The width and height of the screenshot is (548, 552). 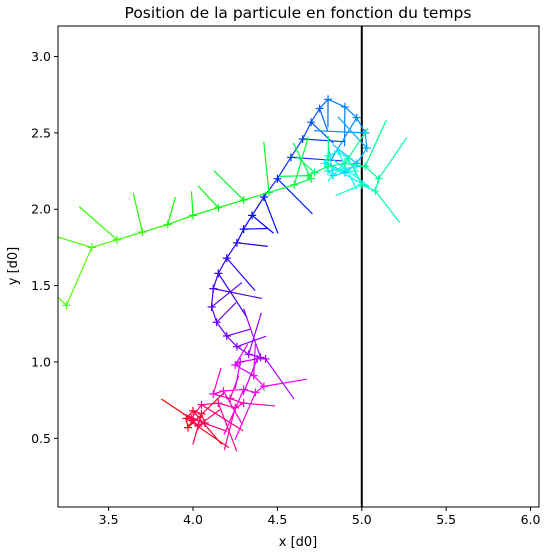 What do you see at coordinates (41, 132) in the screenshot?
I see `y-tick-label: 2.5` at bounding box center [41, 132].